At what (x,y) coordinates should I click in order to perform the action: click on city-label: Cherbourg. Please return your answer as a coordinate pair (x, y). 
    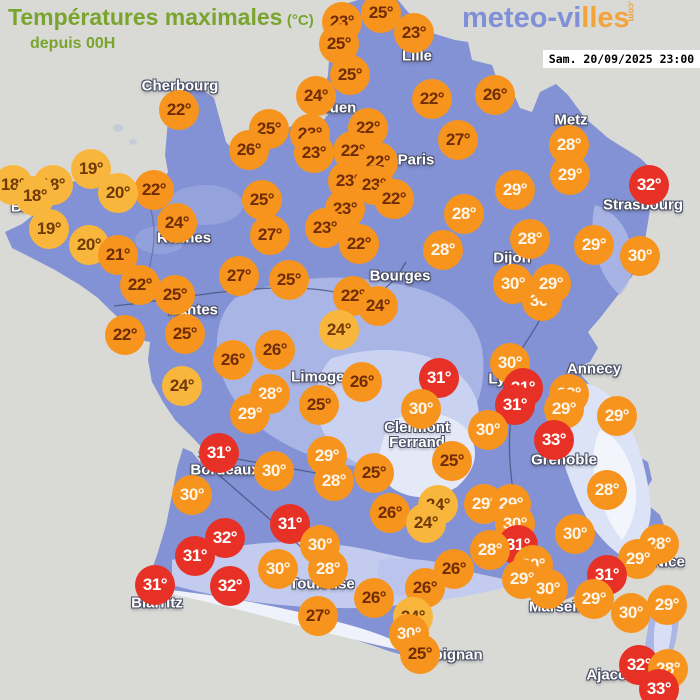
    Looking at the image, I should click on (180, 86).